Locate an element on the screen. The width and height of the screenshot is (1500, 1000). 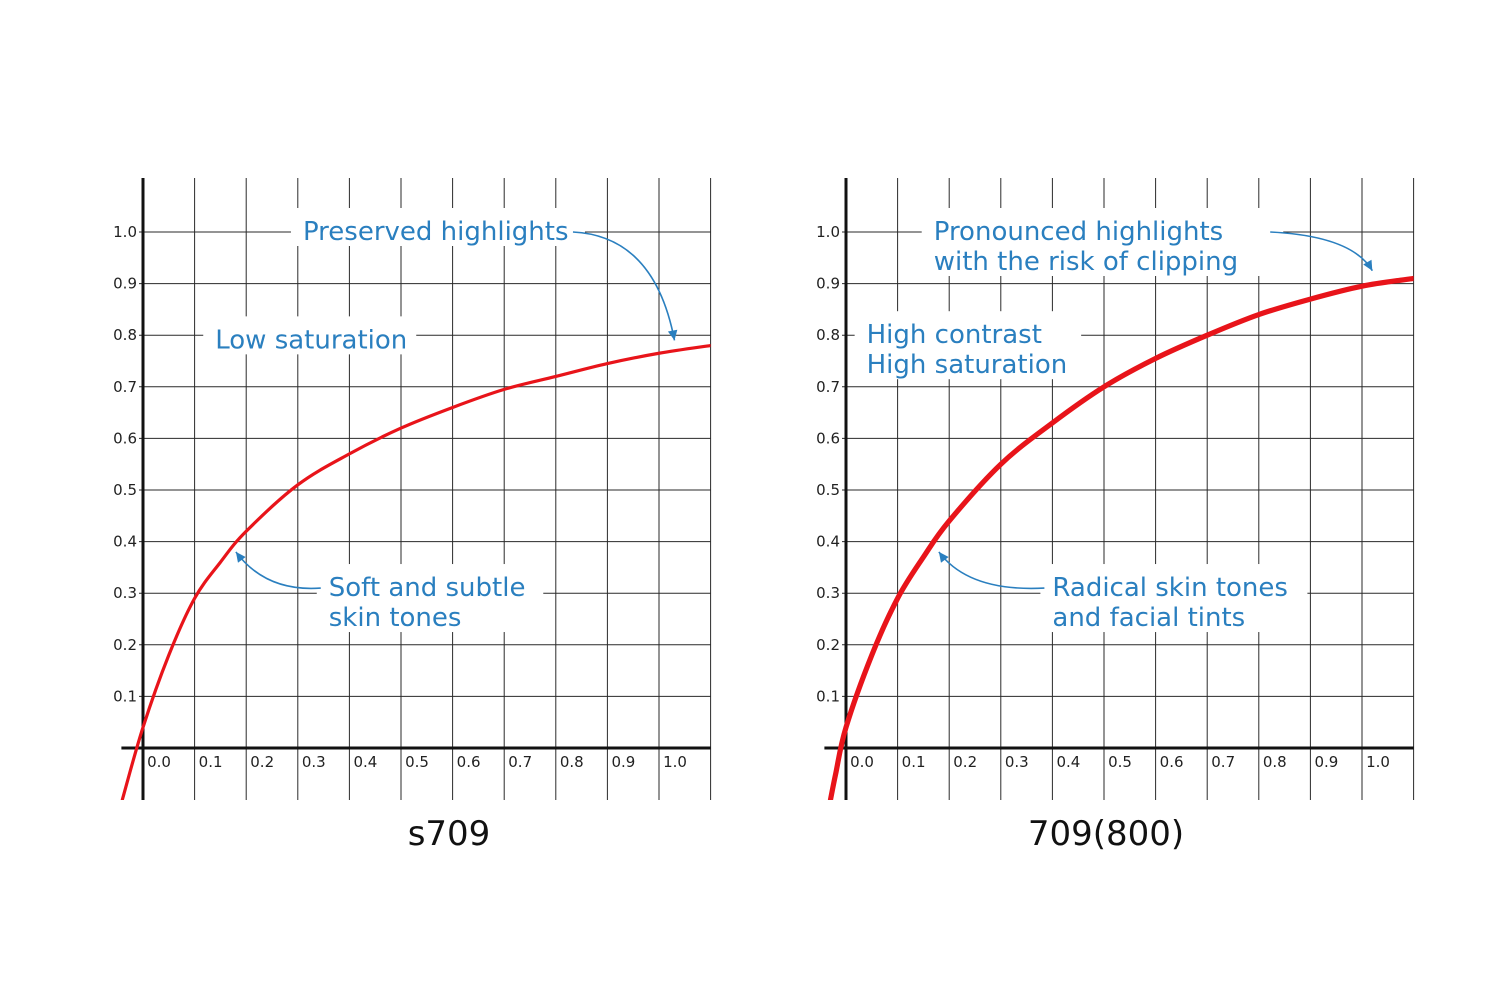
annotation-text: Low saturation is located at coordinates (311, 340).